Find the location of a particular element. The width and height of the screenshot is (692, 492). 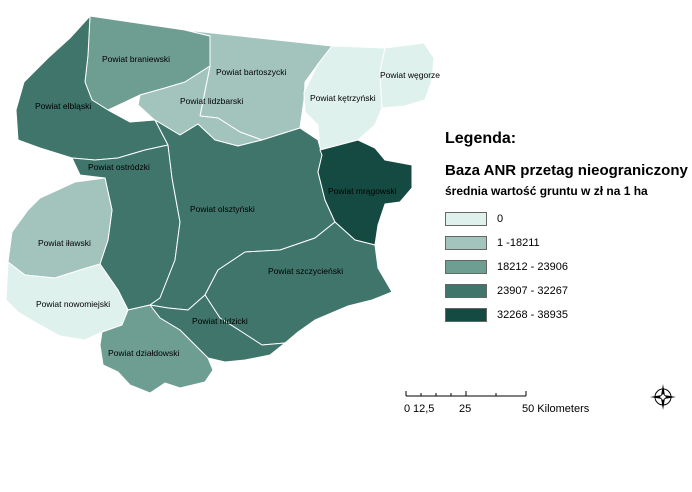

legend-item-label: 23907 - 32267 is located at coordinates (532, 291).